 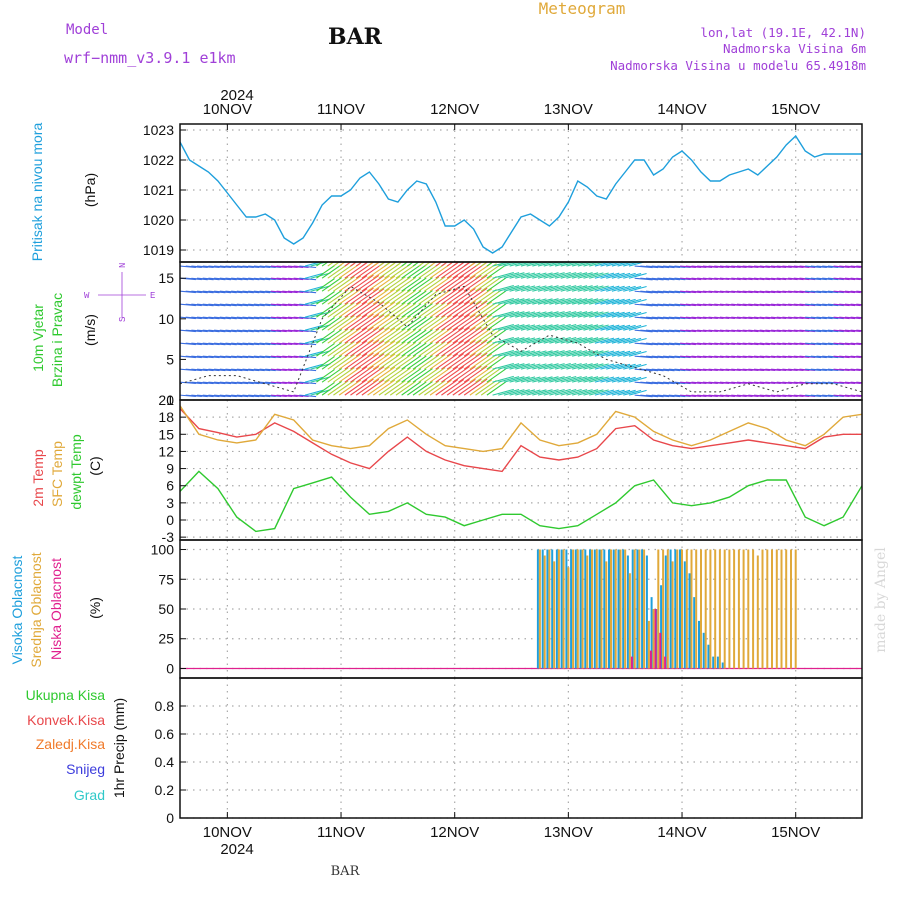 What do you see at coordinates (227, 109) in the screenshot?
I see `x-tick-label-top: 10NOV` at bounding box center [227, 109].